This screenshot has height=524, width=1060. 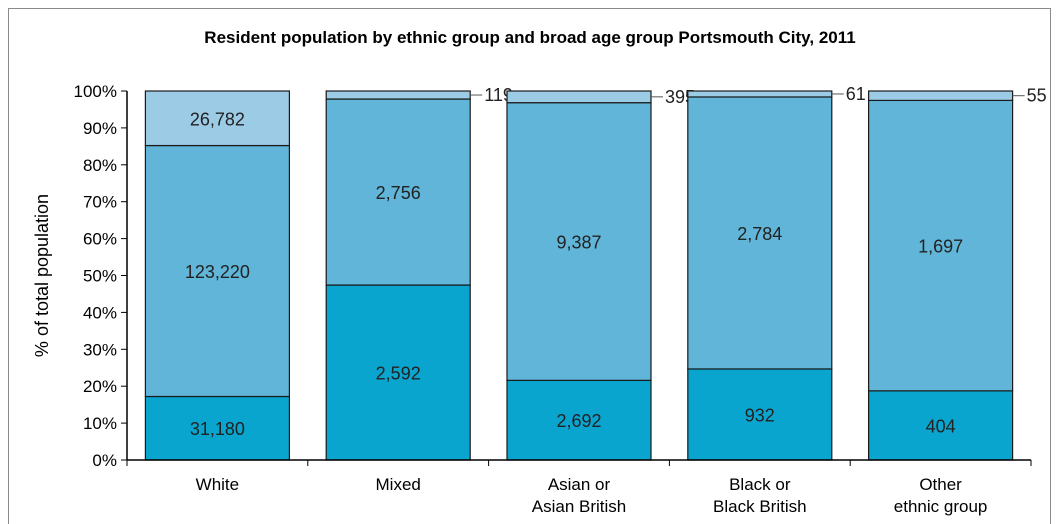 I want to click on y-tick-label: 100%, so click(x=95, y=91).